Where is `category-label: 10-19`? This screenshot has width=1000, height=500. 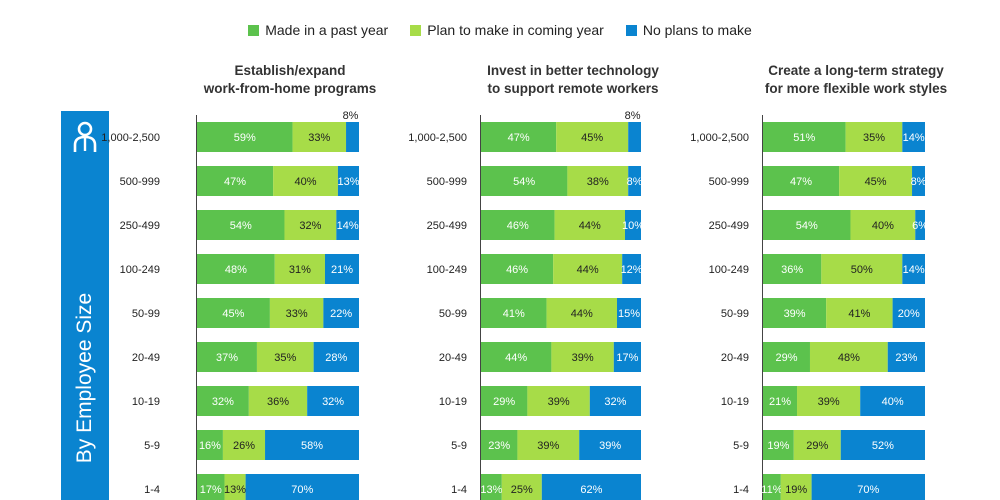 category-label: 10-19 is located at coordinates (735, 402).